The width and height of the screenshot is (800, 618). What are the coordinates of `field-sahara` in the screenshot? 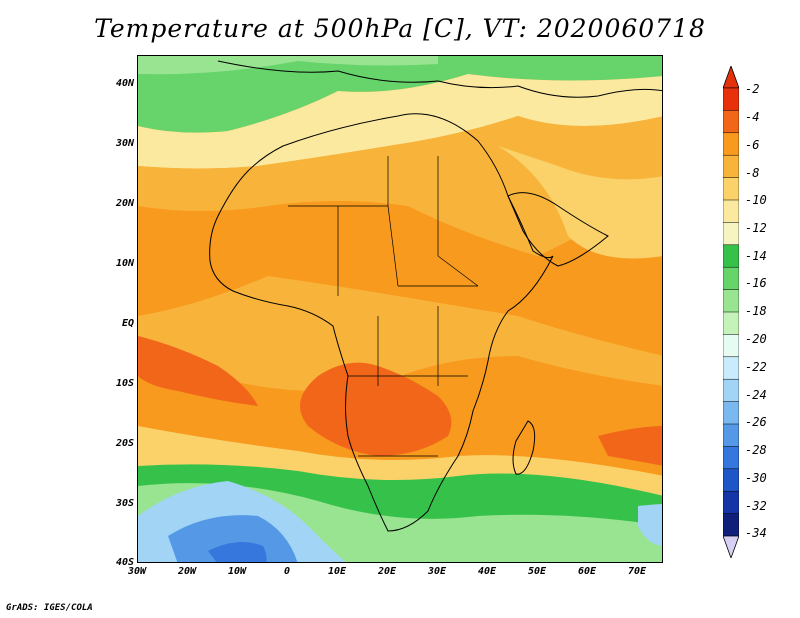 It's located at (400, 186).